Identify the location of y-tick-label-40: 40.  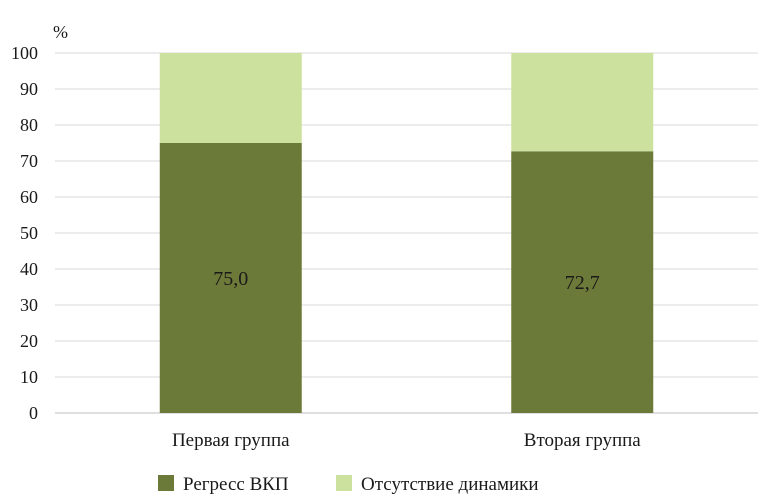
(29, 269).